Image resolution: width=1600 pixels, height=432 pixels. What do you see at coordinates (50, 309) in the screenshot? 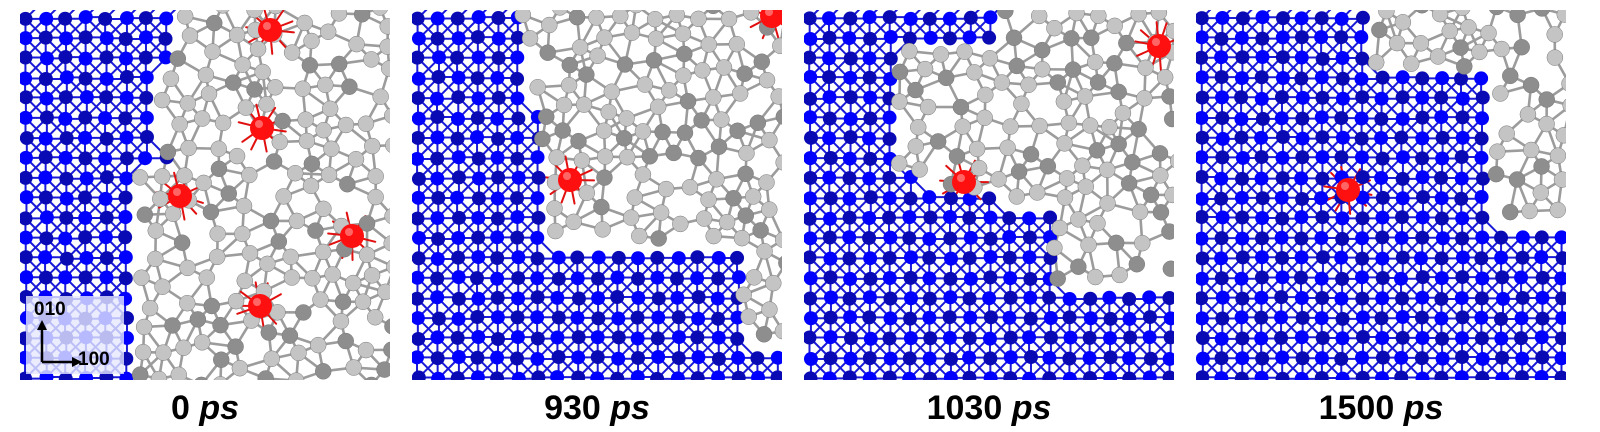
I see `axis-label-010: 010` at bounding box center [50, 309].